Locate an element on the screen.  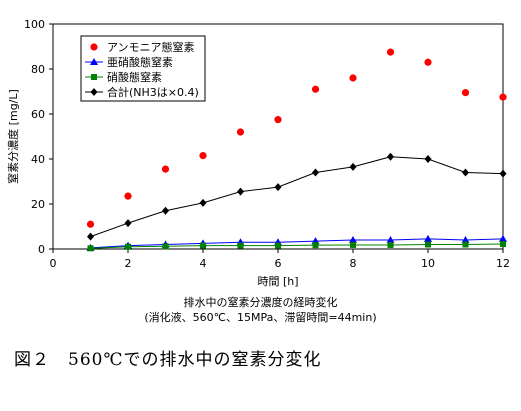
y-axis-label: 窒素分濃度 [mg/L] is located at coordinates (13, 136).